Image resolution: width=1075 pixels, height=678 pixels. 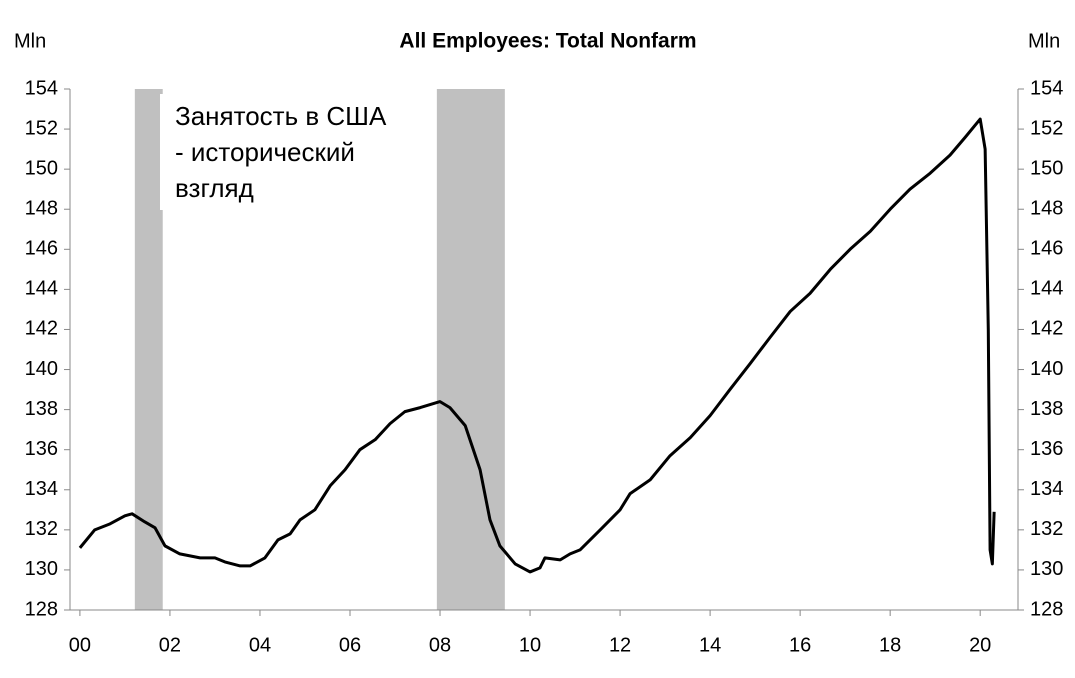 What do you see at coordinates (41, 529) in the screenshot?
I see `y-tick-label: 132` at bounding box center [41, 529].